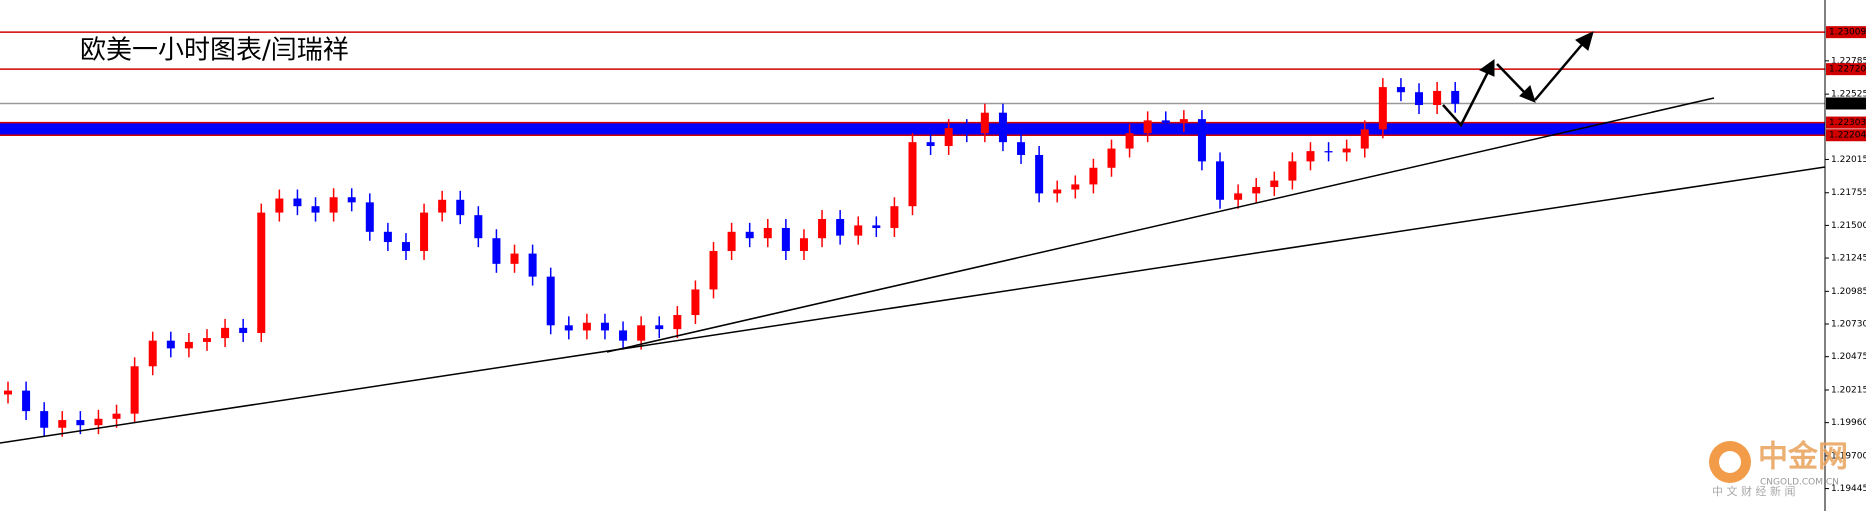 The height and width of the screenshot is (511, 1866). I want to click on level-label: 1.22204, so click(1847, 136).